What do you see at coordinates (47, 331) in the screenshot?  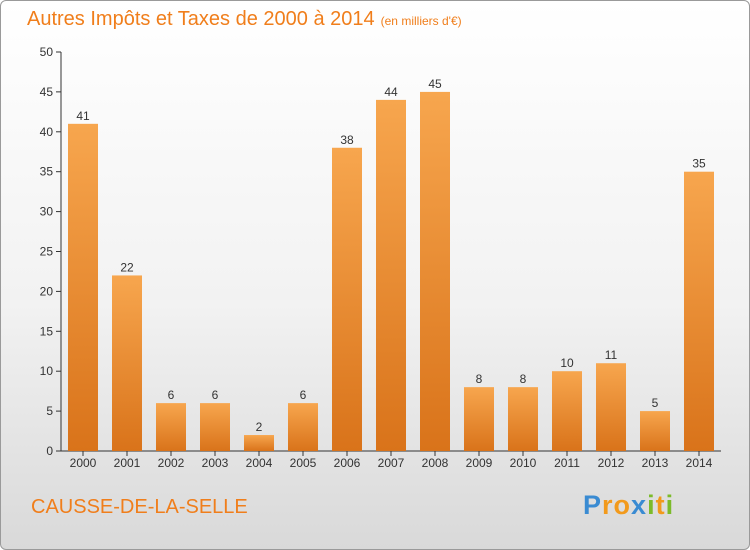 I see `y-tick-label: 15` at bounding box center [47, 331].